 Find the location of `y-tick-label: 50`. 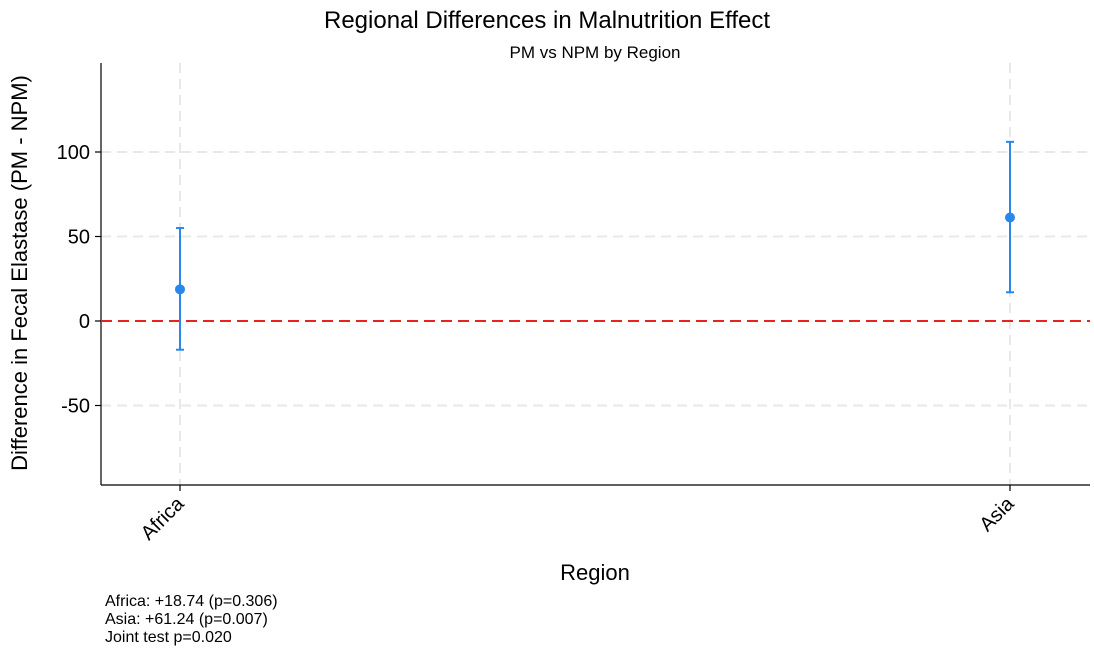

y-tick-label: 50 is located at coordinates (79, 238).